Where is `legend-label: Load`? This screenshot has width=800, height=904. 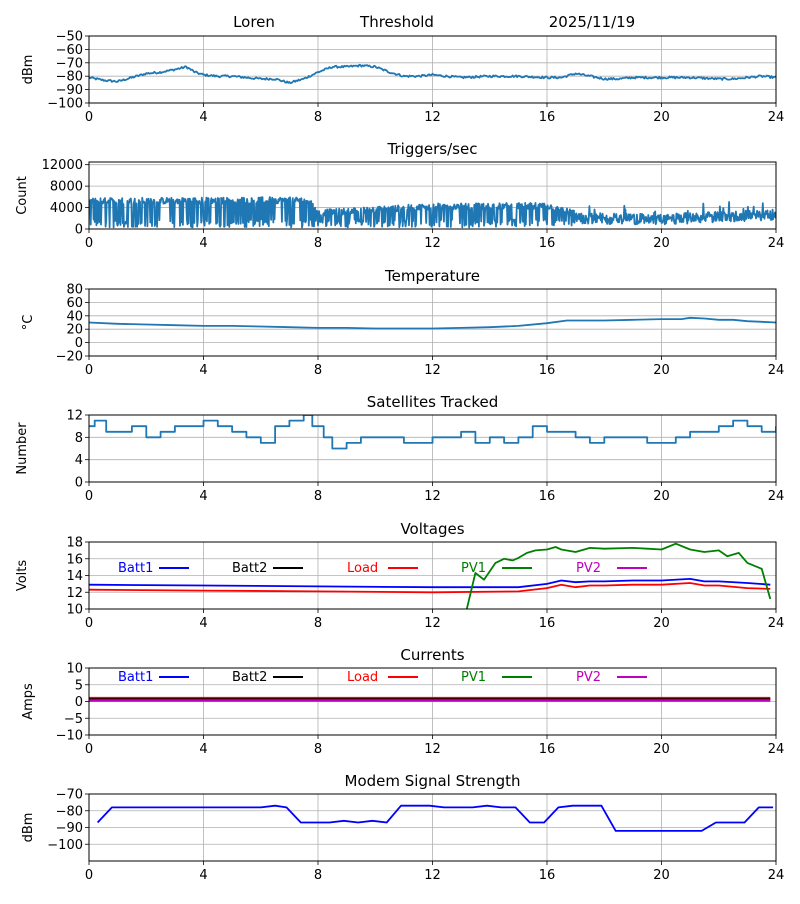
legend-label: Load is located at coordinates (362, 677).